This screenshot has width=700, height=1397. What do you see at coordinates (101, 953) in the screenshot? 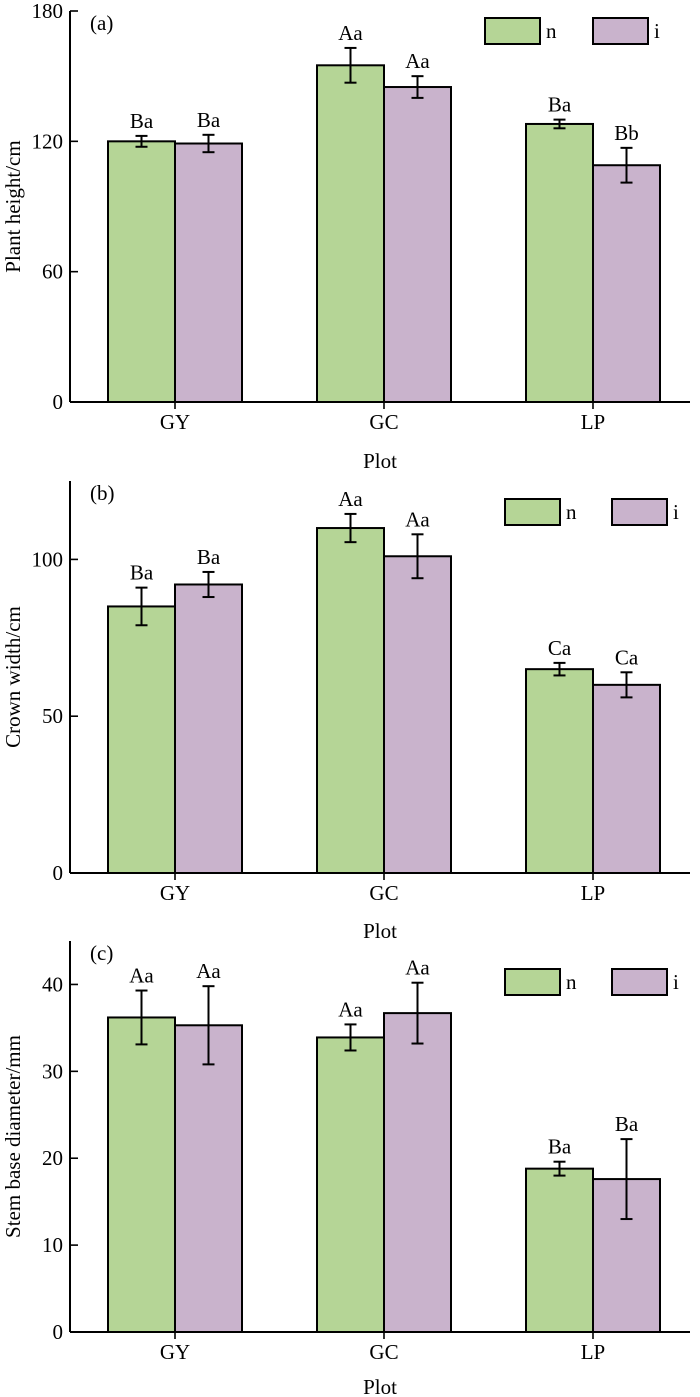
I see `panel-label: (c)` at bounding box center [101, 953].